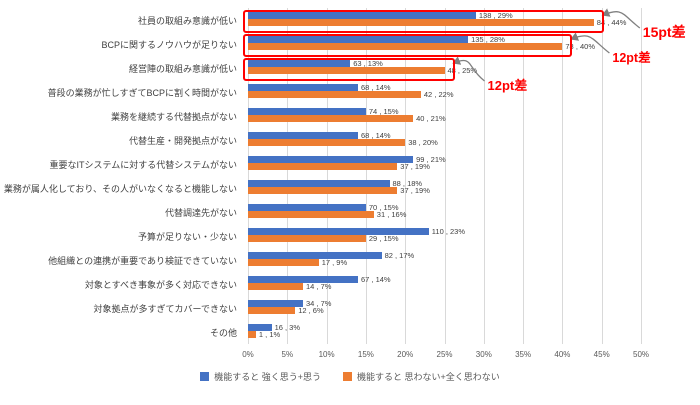 The height and width of the screenshot is (405, 700). Describe the element at coordinates (444, 286) in the screenshot. I see `bar-row: 14 , 7%` at that location.